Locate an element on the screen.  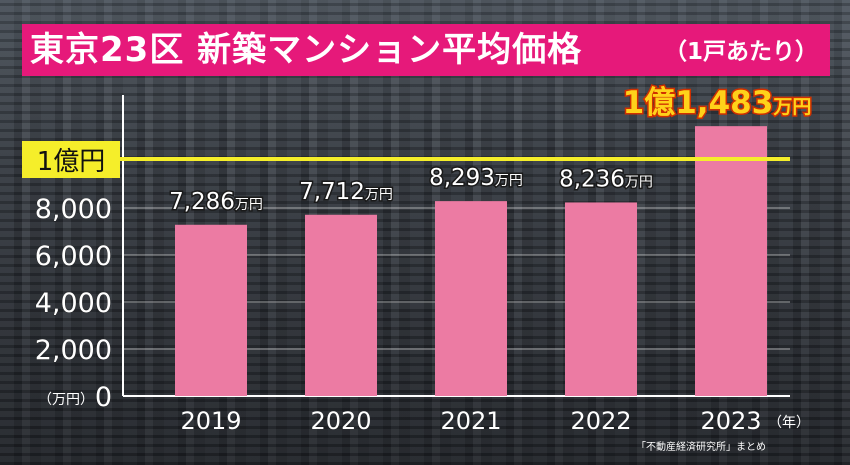
data-label: 7,286万円 is located at coordinates (216, 202).